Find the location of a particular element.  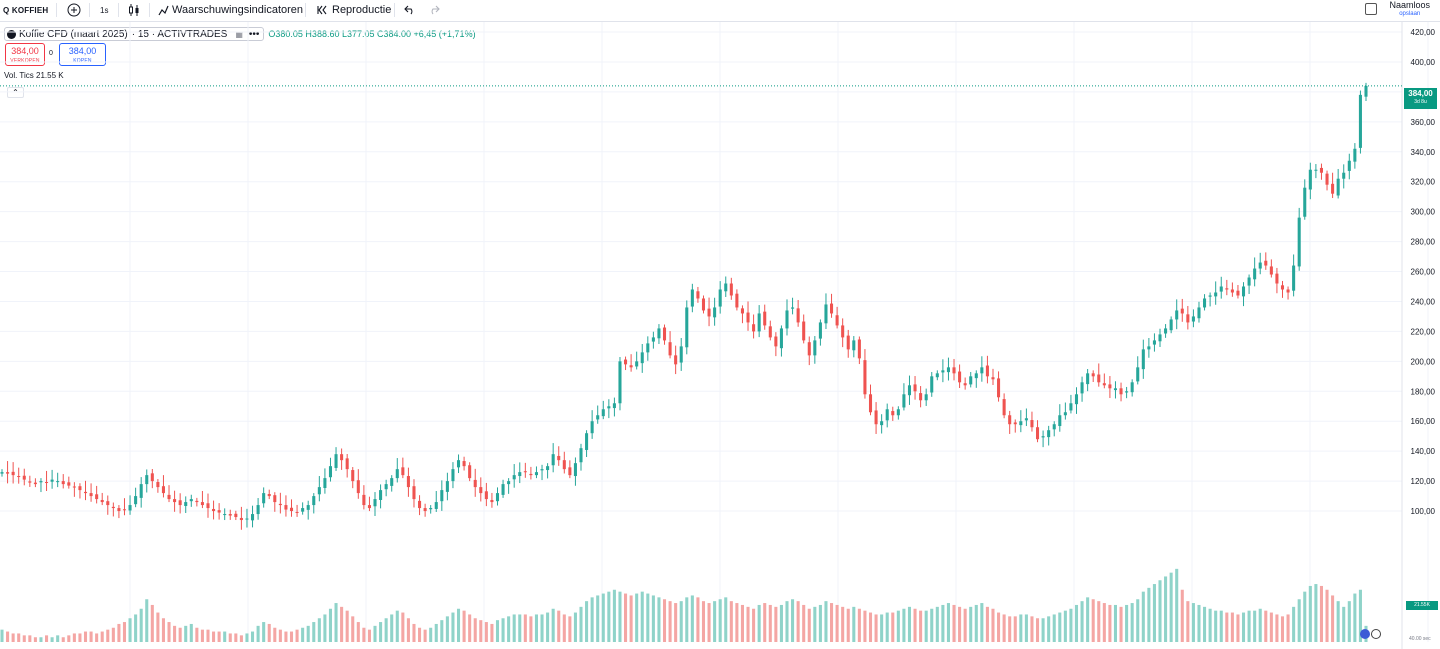

price-tick-label: 180,00 is located at coordinates (1423, 391).